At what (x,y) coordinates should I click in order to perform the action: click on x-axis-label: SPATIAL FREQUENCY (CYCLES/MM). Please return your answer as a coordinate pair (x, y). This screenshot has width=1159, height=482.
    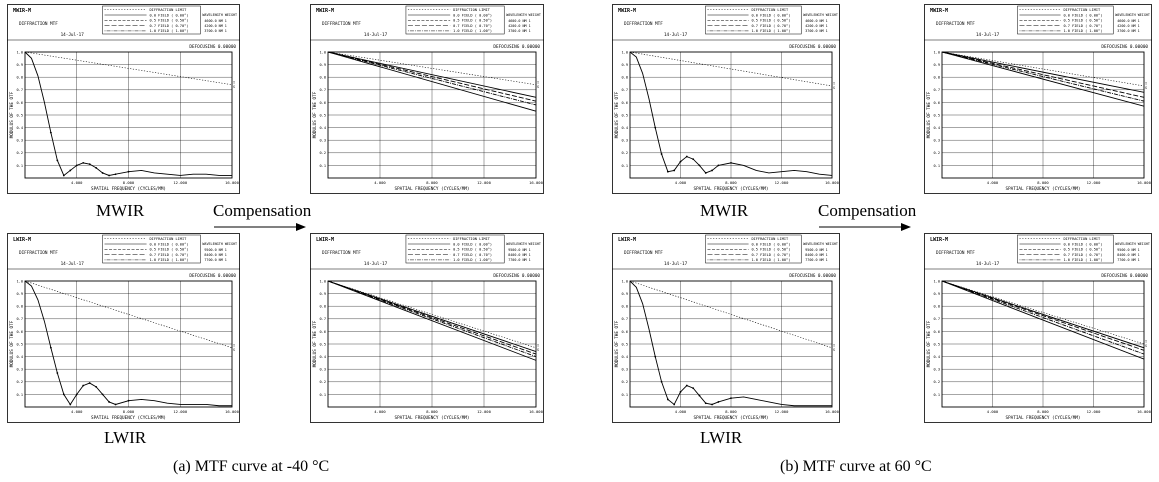
    Looking at the image, I should click on (730, 418).